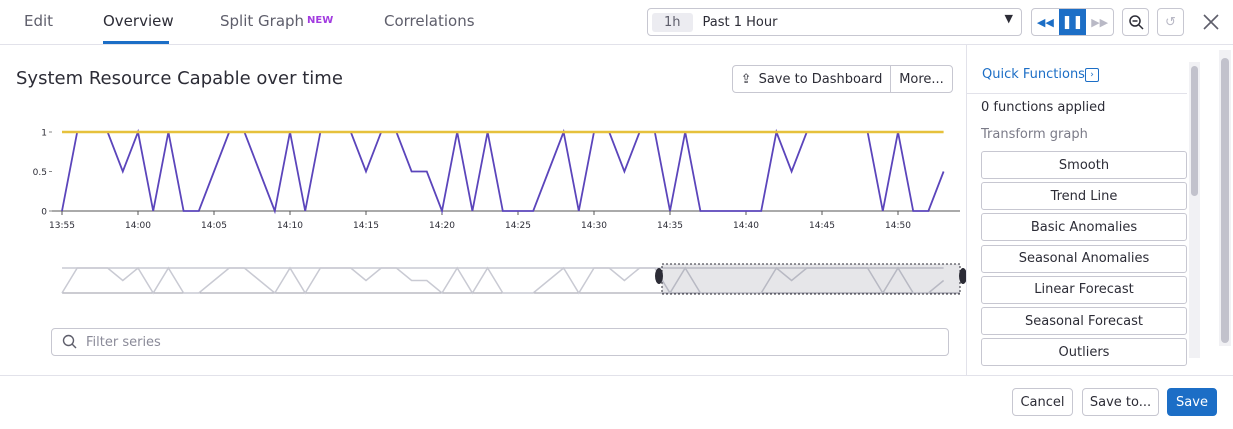  What do you see at coordinates (594, 226) in the screenshot?
I see `x-tick-label: 14:30` at bounding box center [594, 226].